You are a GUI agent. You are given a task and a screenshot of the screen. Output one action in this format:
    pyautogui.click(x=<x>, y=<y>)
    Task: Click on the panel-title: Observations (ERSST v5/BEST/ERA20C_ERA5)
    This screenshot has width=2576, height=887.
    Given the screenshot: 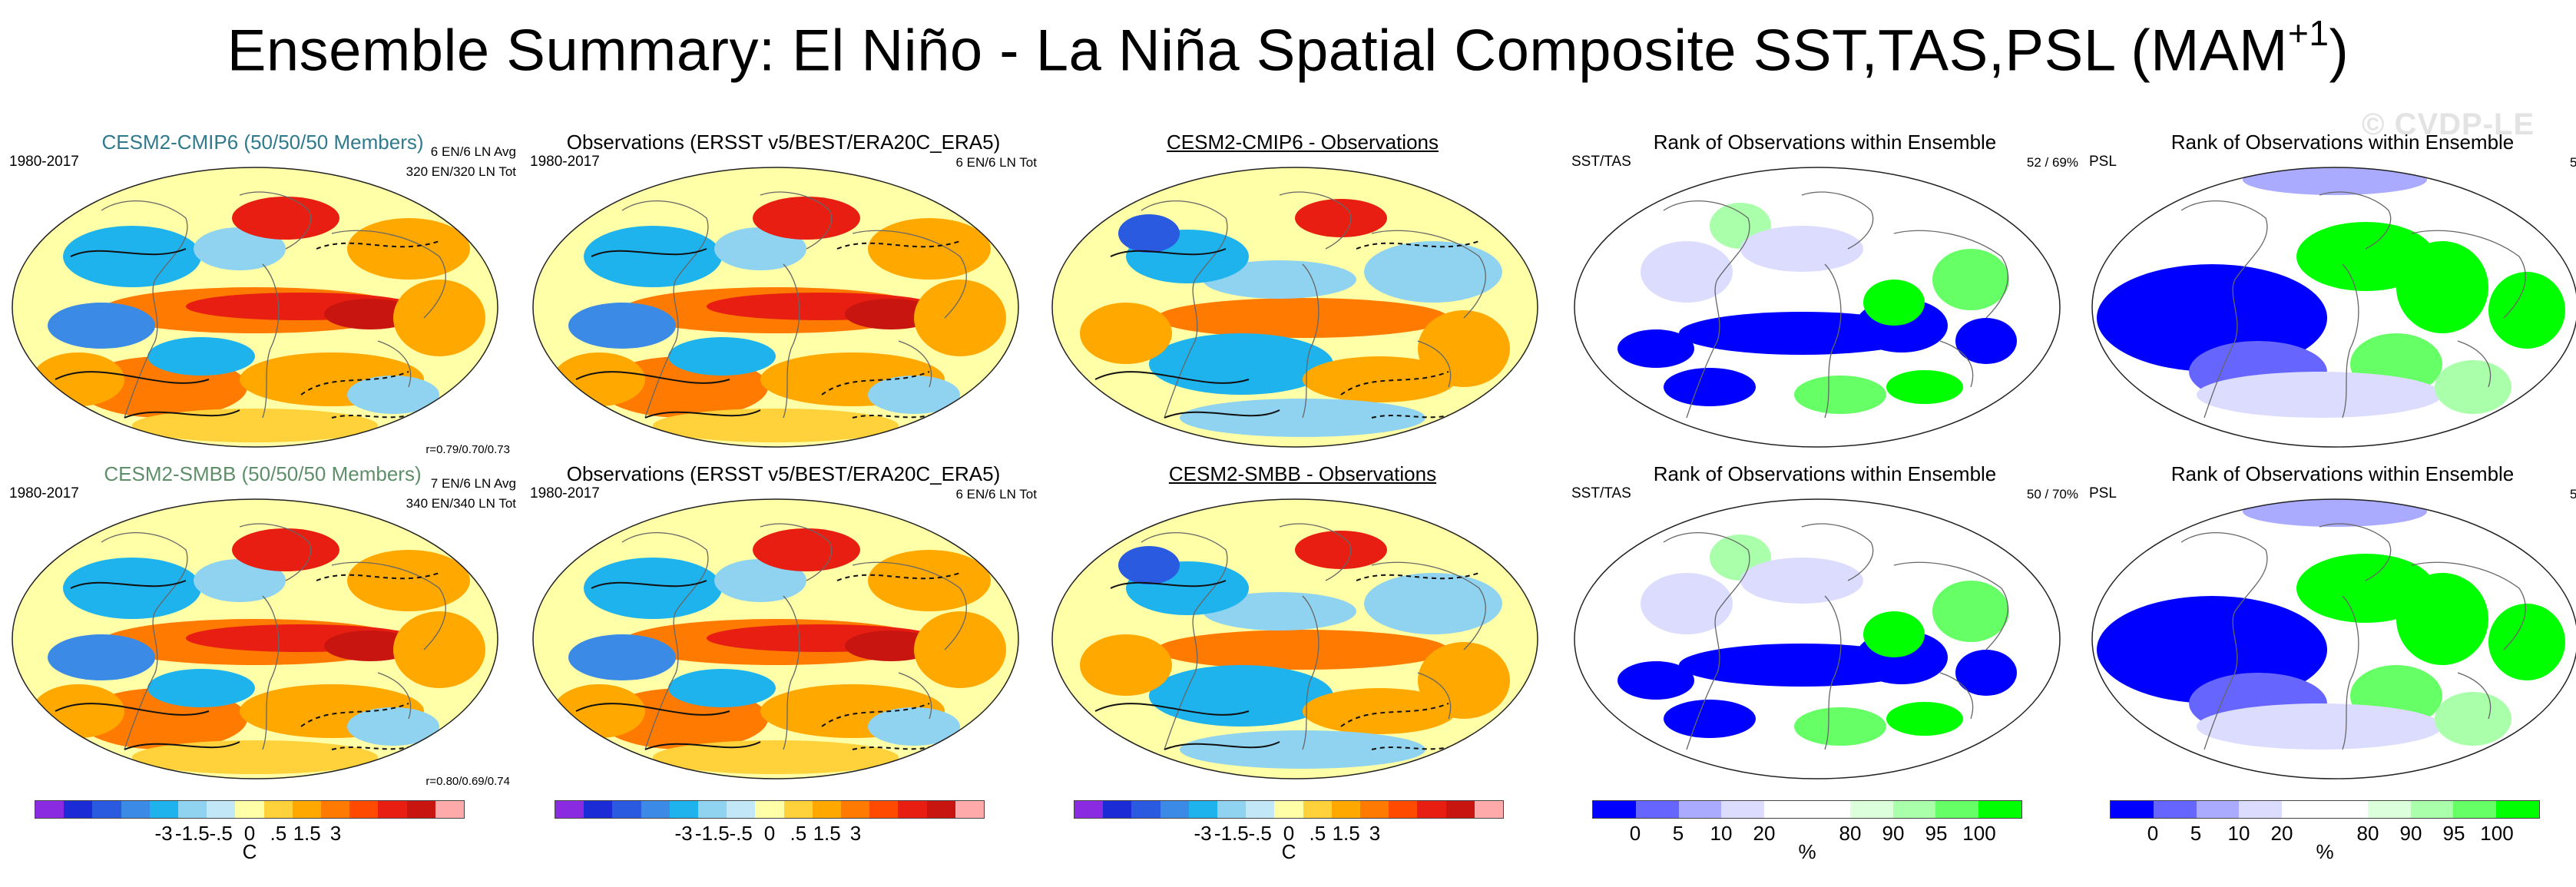 What is the action you would take?
    pyautogui.click(x=783, y=473)
    